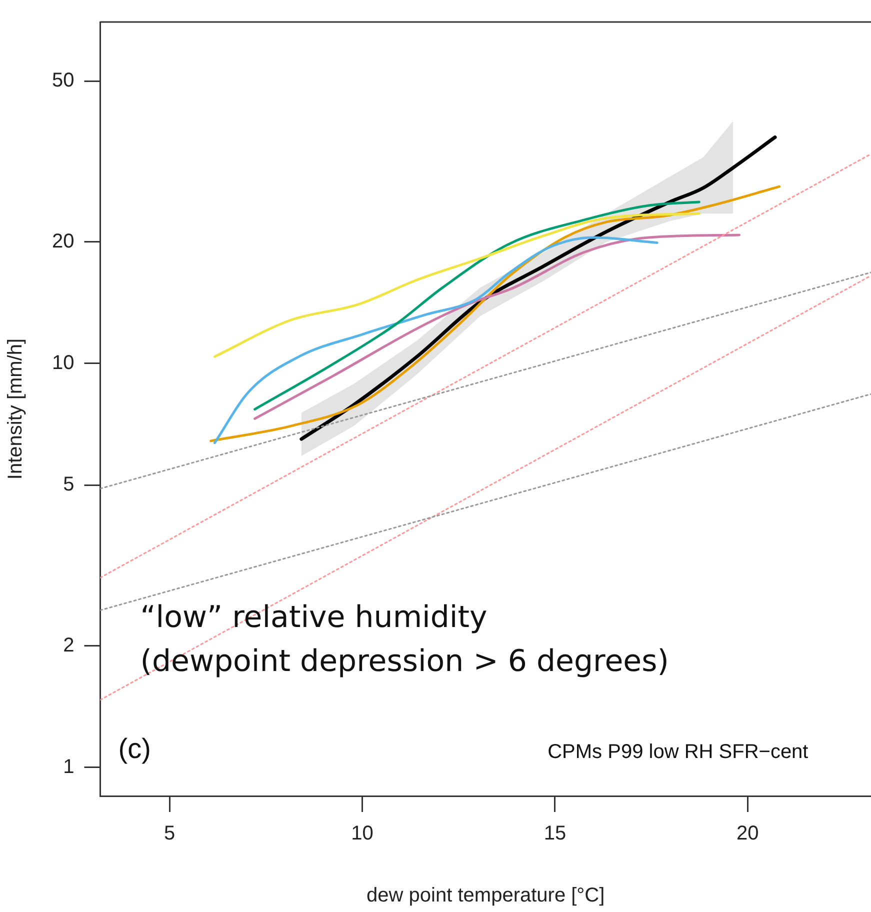 The image size is (871, 912). Describe the element at coordinates (68, 485) in the screenshot. I see `y-tick-label: 5` at that location.